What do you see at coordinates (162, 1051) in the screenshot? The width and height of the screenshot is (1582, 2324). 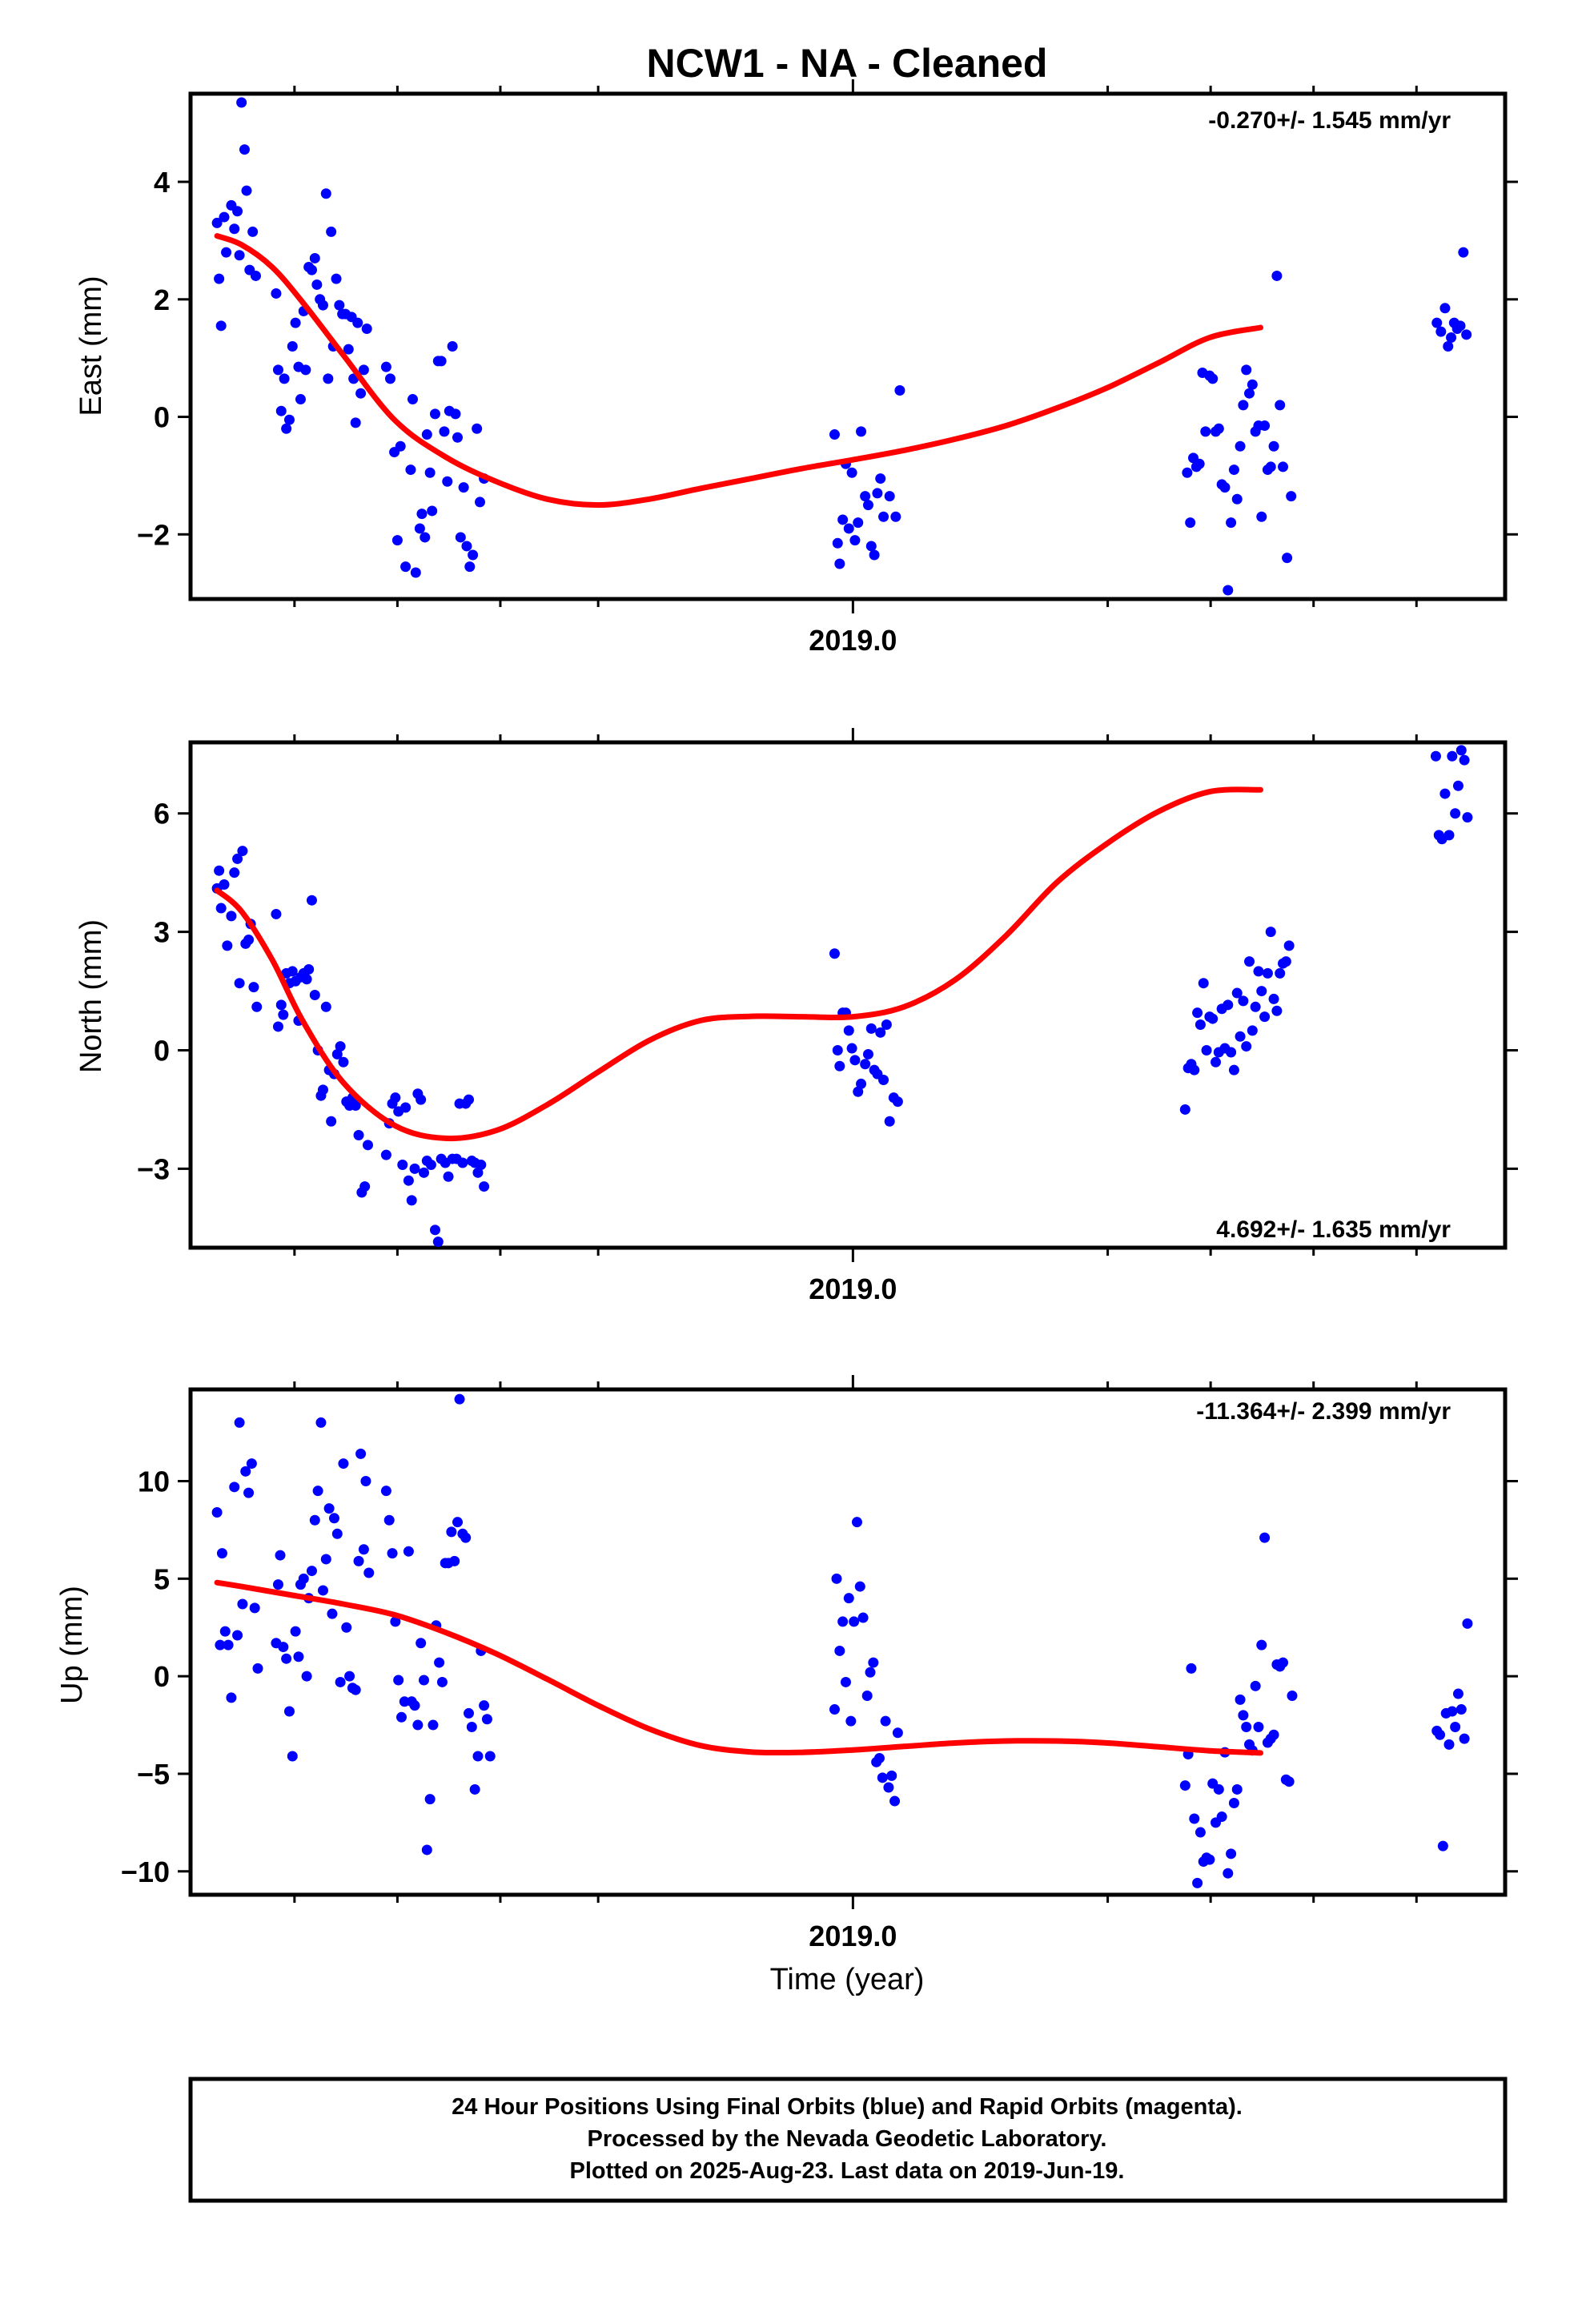 I see `north-y-tick-label: 0` at bounding box center [162, 1051].